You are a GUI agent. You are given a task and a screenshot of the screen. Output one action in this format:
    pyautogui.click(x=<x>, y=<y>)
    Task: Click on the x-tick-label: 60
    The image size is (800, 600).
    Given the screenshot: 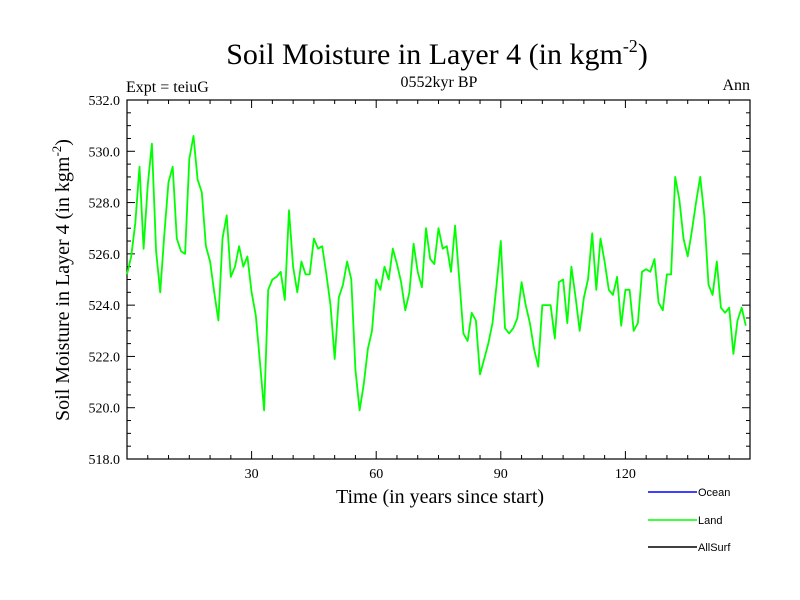 What is the action you would take?
    pyautogui.click(x=376, y=474)
    